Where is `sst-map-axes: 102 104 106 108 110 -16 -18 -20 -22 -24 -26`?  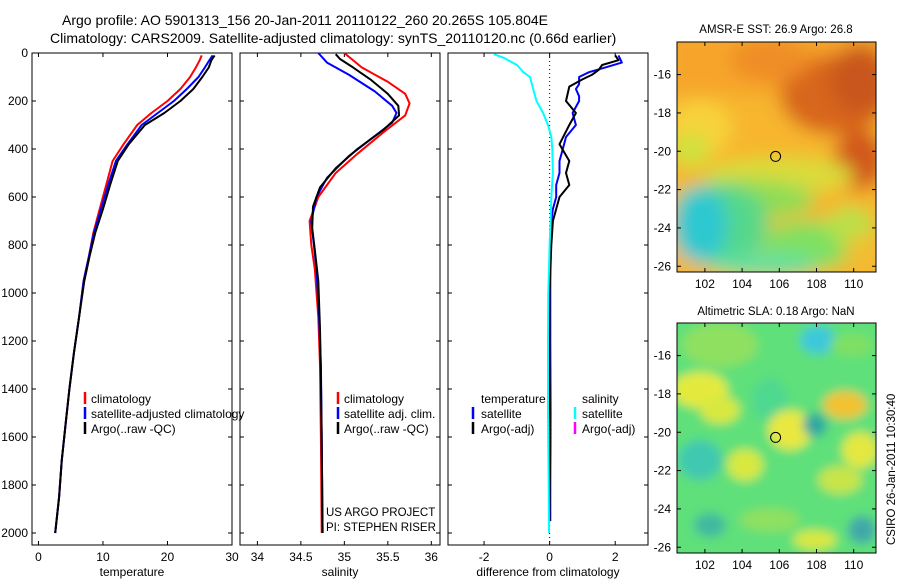
sst-map-axes: 102 104 106 108 110 -16 -18 -20 -22 -24 -26 is located at coordinates (765, 166).